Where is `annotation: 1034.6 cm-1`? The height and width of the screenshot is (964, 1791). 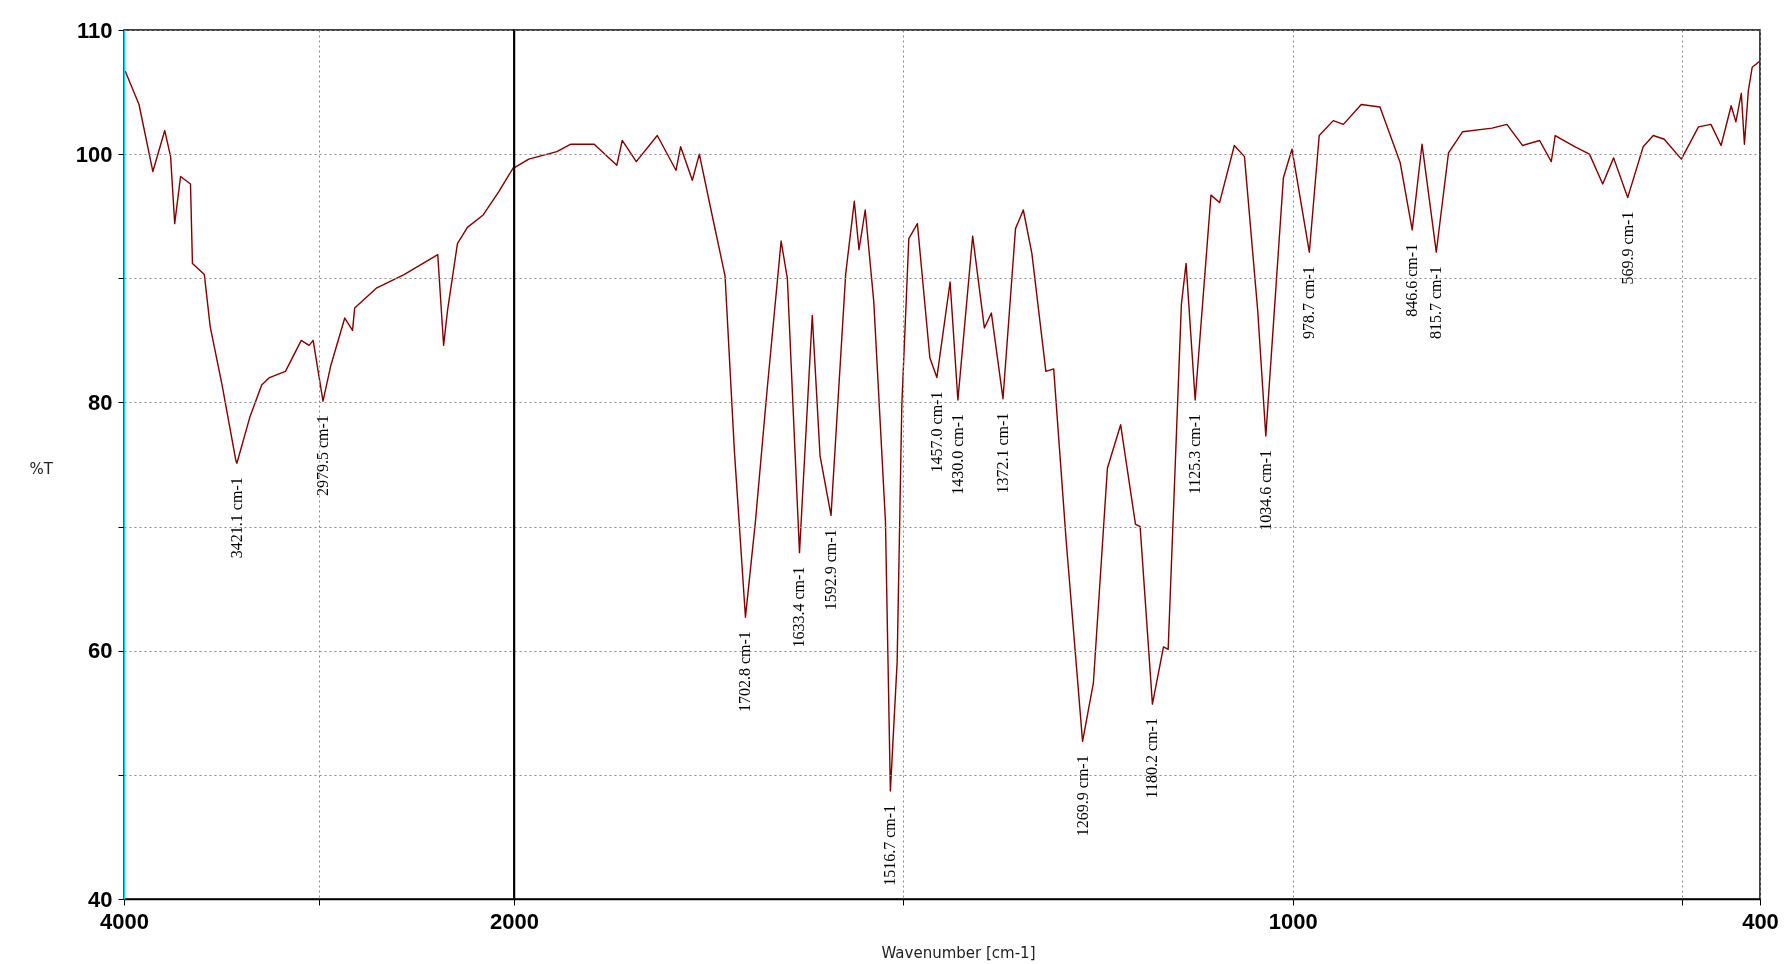 annotation: 1034.6 cm-1 is located at coordinates (1265, 490).